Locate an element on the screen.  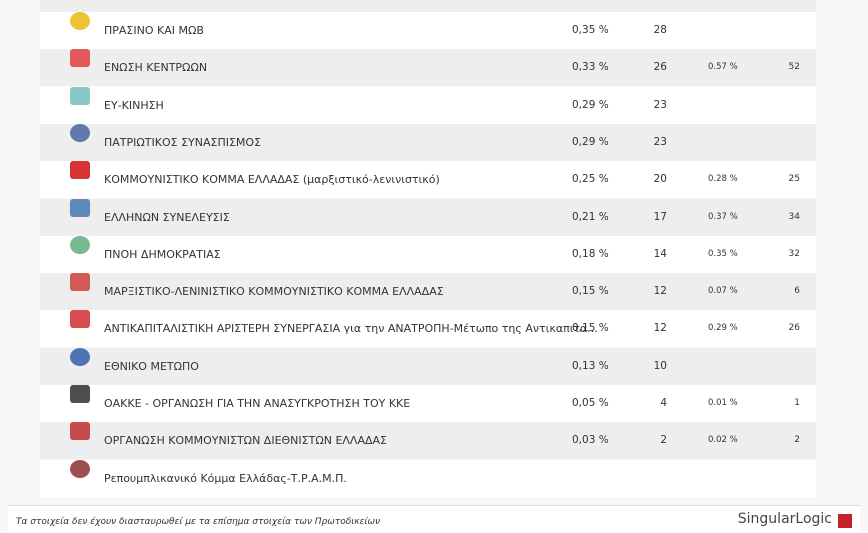
vote-count: 26 is located at coordinates (660, 67).